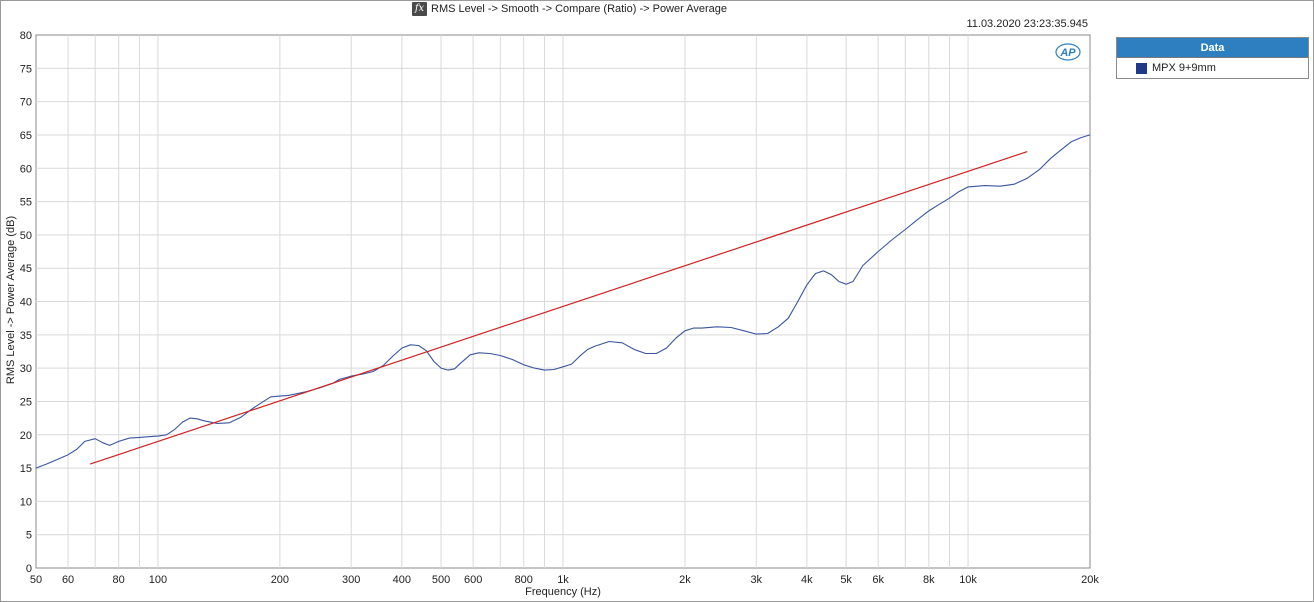 This screenshot has width=1314, height=602. Describe the element at coordinates (280, 580) in the screenshot. I see `x-tick-label: 200` at that location.